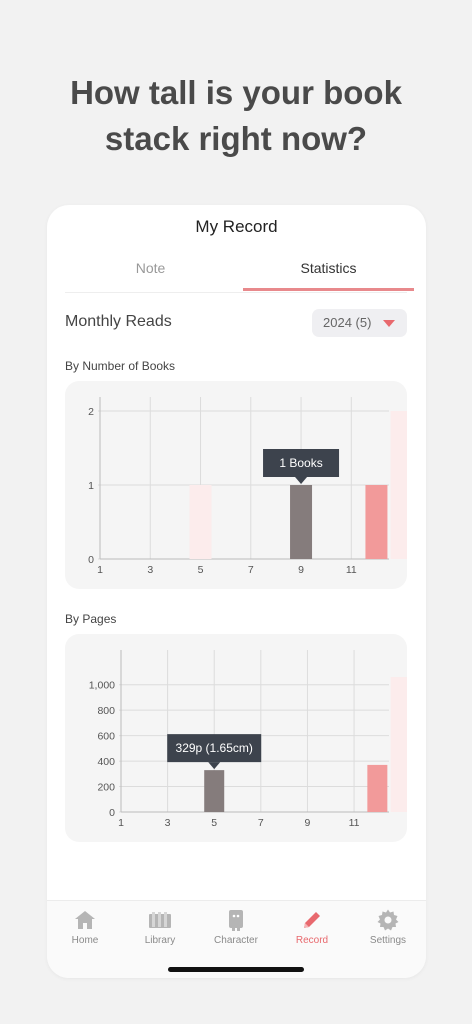 Image resolution: width=472 pixels, height=1024 pixels. Describe the element at coordinates (120, 366) in the screenshot. I see `chart-title-books: By Number of Books` at that location.